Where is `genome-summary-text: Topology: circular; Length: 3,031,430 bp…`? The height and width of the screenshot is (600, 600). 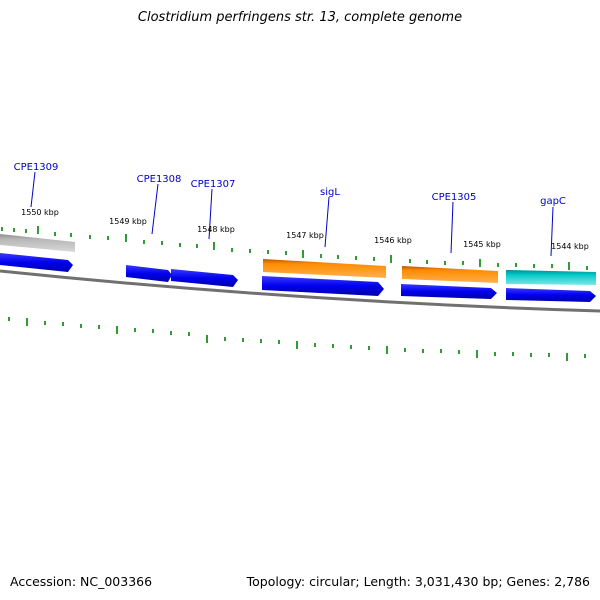
genome-summary-text: Topology: circular; Length: 3,031,430 bp… is located at coordinates (418, 581).